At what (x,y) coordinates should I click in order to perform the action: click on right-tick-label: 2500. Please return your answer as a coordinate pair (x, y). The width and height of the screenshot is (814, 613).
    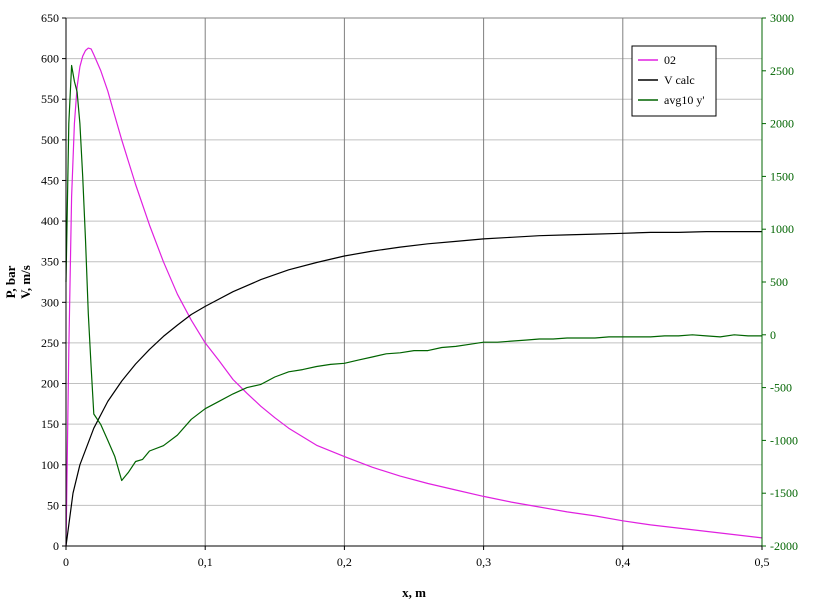
    Looking at the image, I should click on (782, 71).